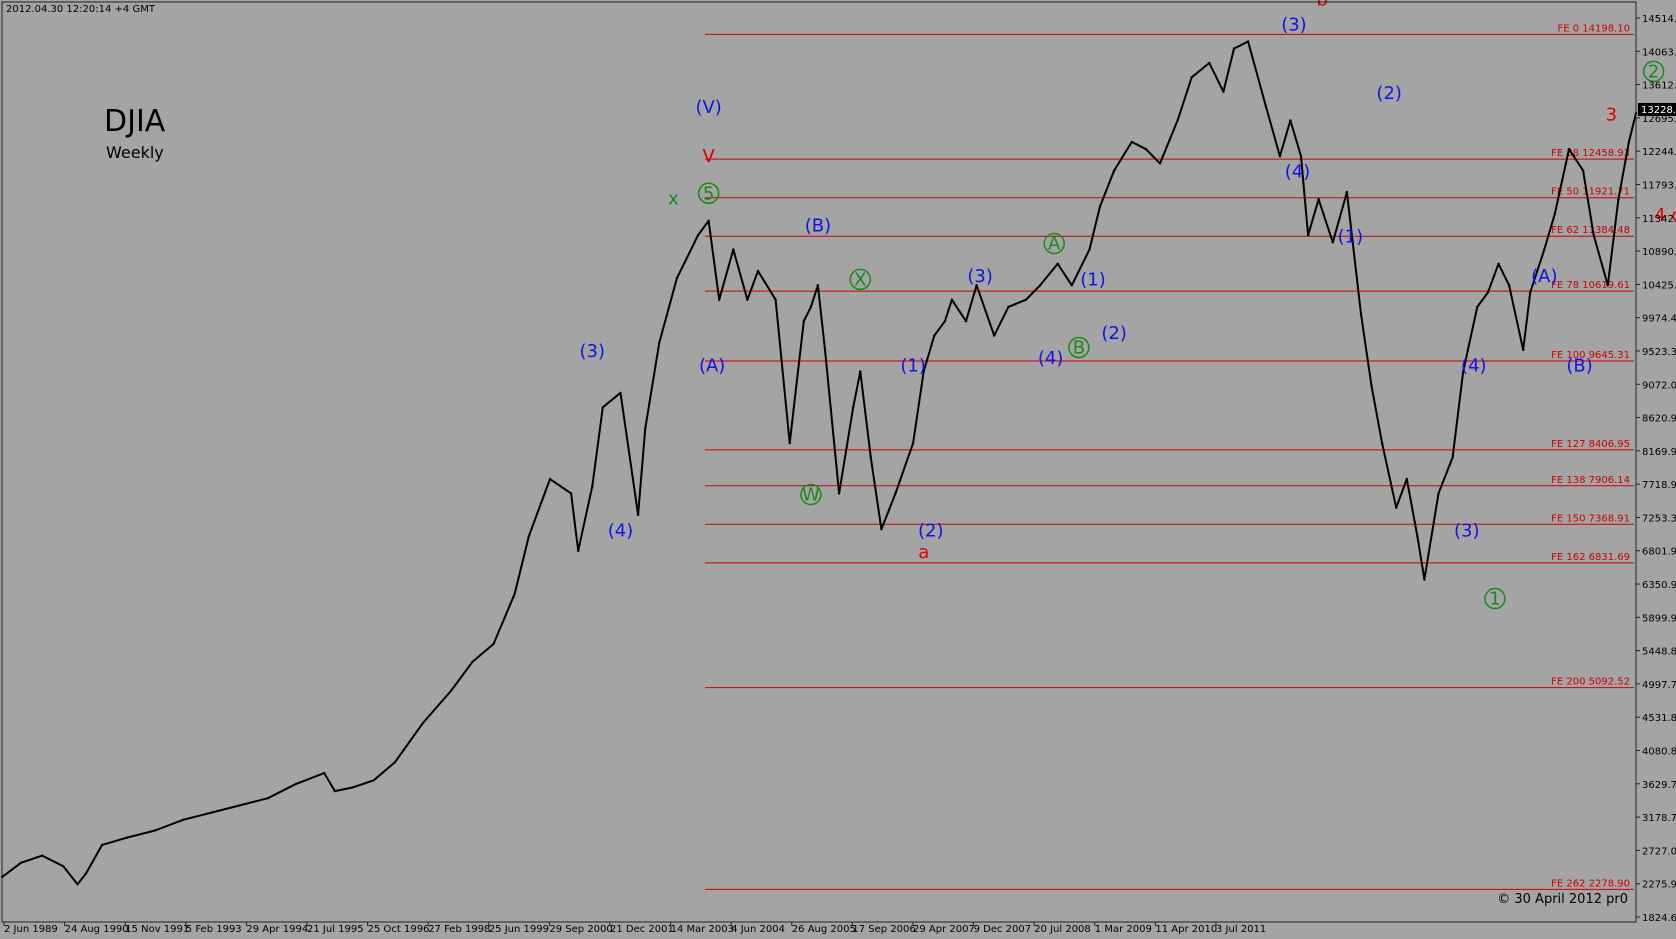  Describe the element at coordinates (1659, 119) in the screenshot. I see `y-tick-label: 12695.9` at that location.